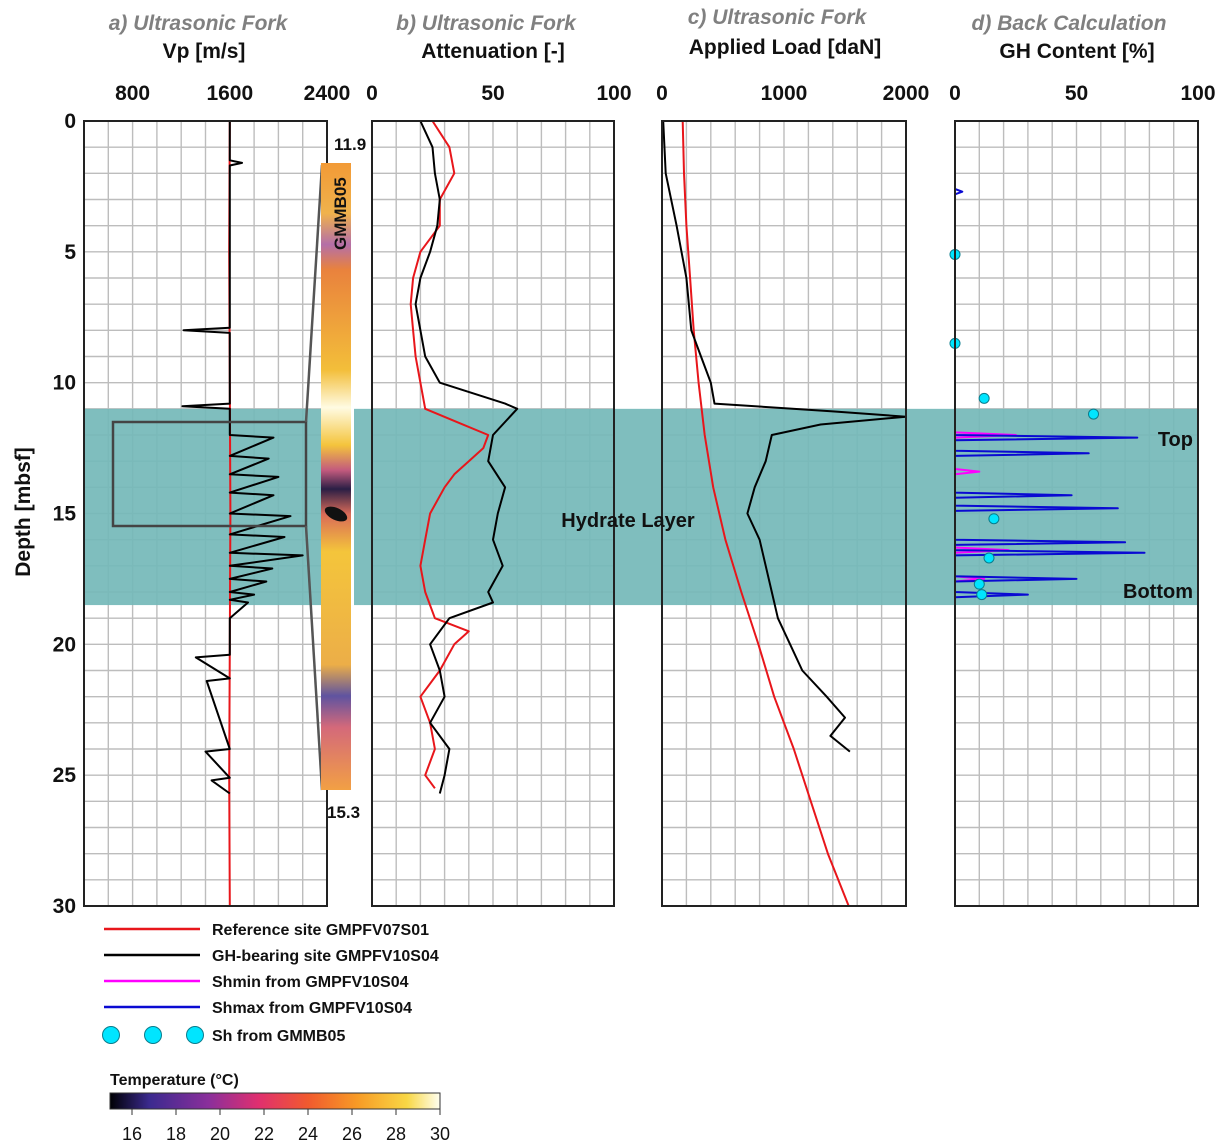 This screenshot has height=1145, width=1231. I want to click on core-id-label: GMMB05, so click(340, 213).